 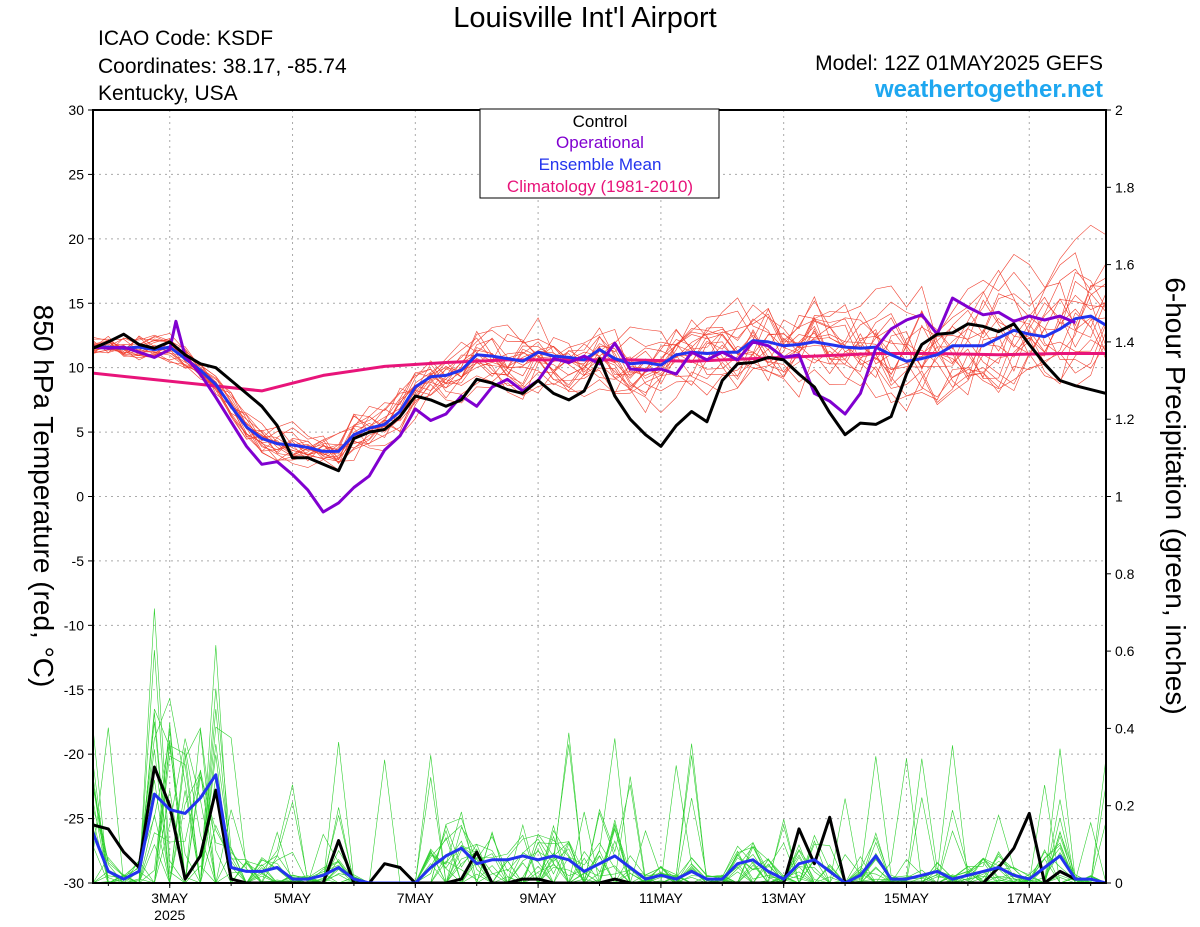 I want to click on x-tick-label: 7MAY, so click(x=416, y=898).